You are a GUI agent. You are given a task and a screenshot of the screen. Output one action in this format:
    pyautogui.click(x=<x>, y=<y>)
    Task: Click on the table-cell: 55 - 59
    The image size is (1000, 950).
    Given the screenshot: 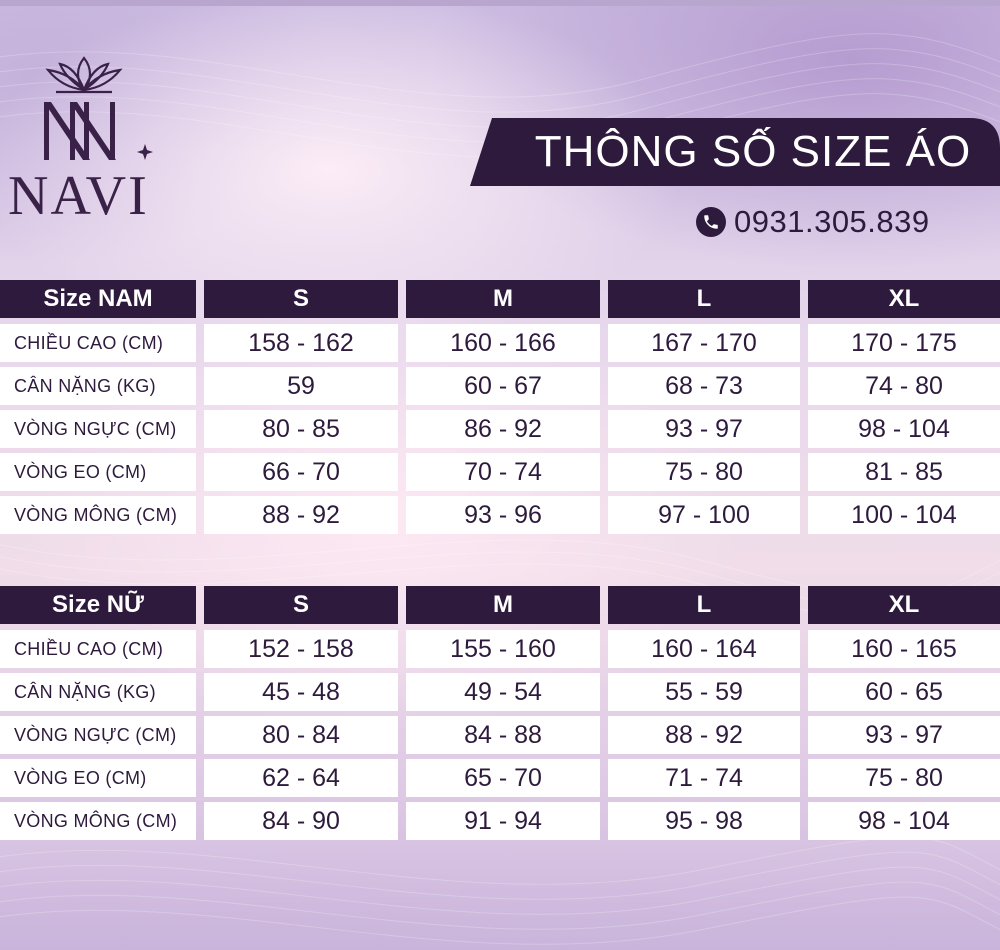 What is the action you would take?
    pyautogui.click(x=704, y=692)
    